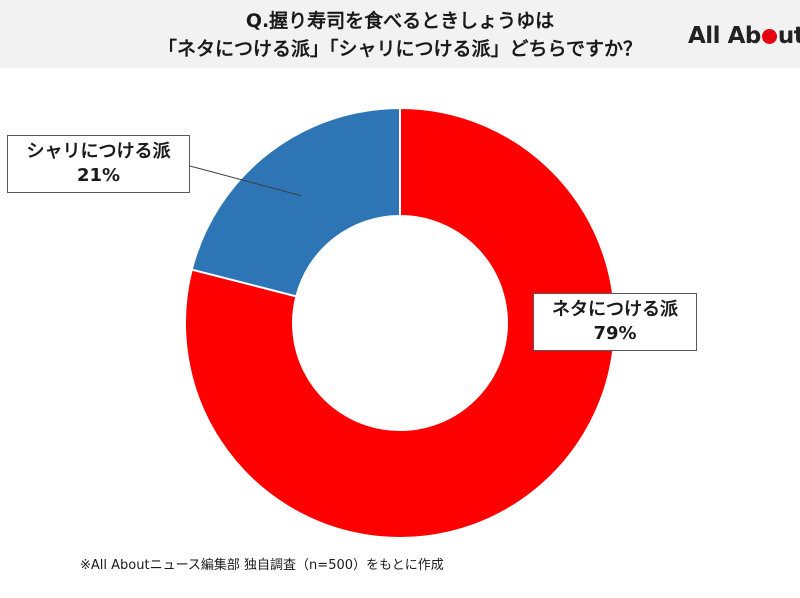  I want to click on callout-neta-value: 79%, so click(615, 333).